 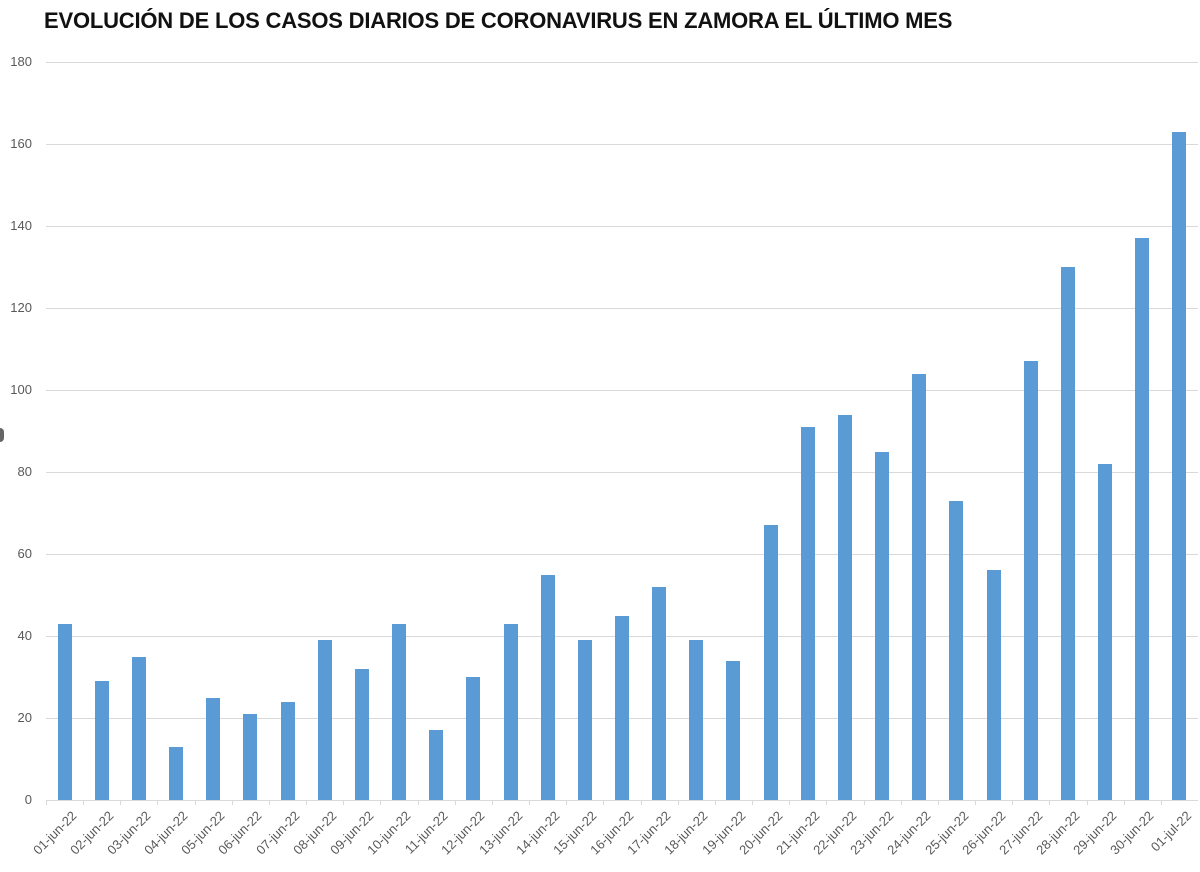 I want to click on y-tick-label: 180, so click(x=21, y=61).